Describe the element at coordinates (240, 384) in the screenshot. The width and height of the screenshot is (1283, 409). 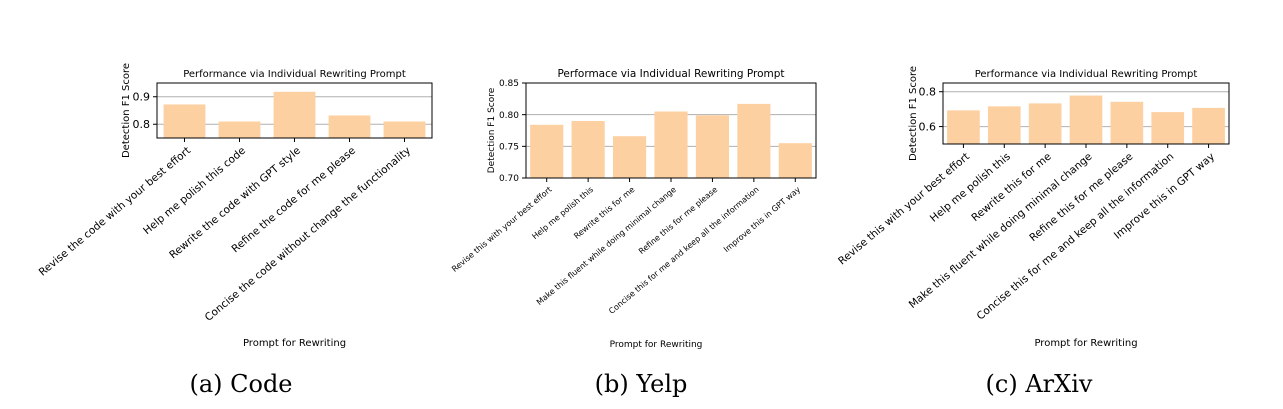
I see `panel-caption: (a) Code` at that location.